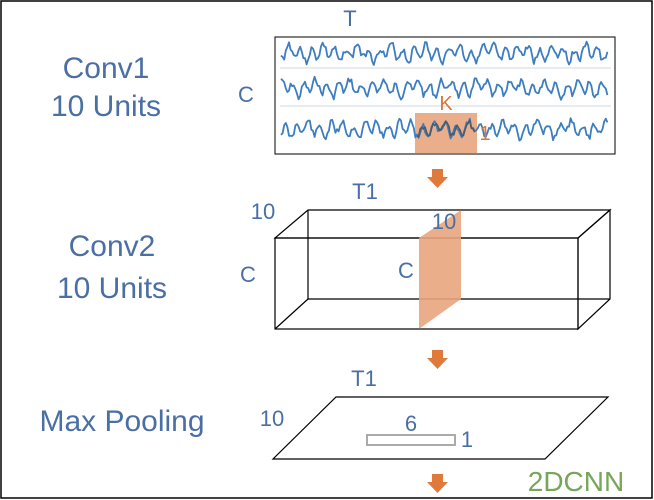  What do you see at coordinates (411, 423) in the screenshot?
I see `pooling-window-6: 6` at bounding box center [411, 423].